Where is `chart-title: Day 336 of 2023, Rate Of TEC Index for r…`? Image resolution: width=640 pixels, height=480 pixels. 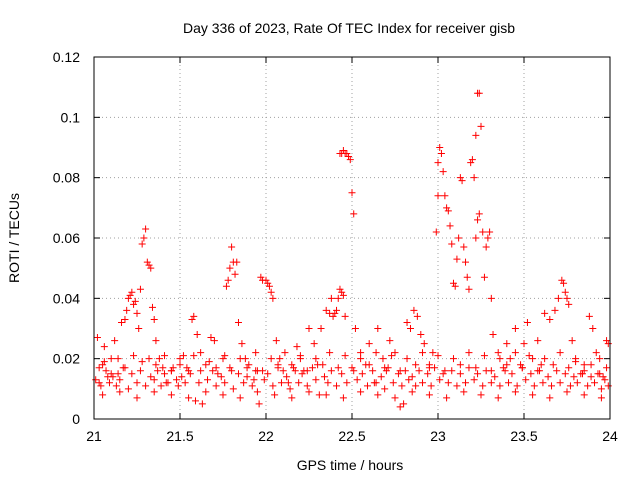 chart-title: Day 336 of 2023, Rate Of TEC Index for r… is located at coordinates (349, 28).